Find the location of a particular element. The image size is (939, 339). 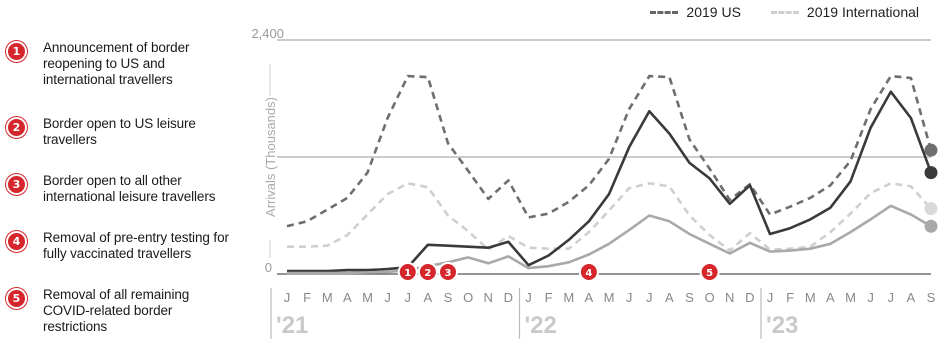

event-marker-label-5: 5 is located at coordinates (709, 273).